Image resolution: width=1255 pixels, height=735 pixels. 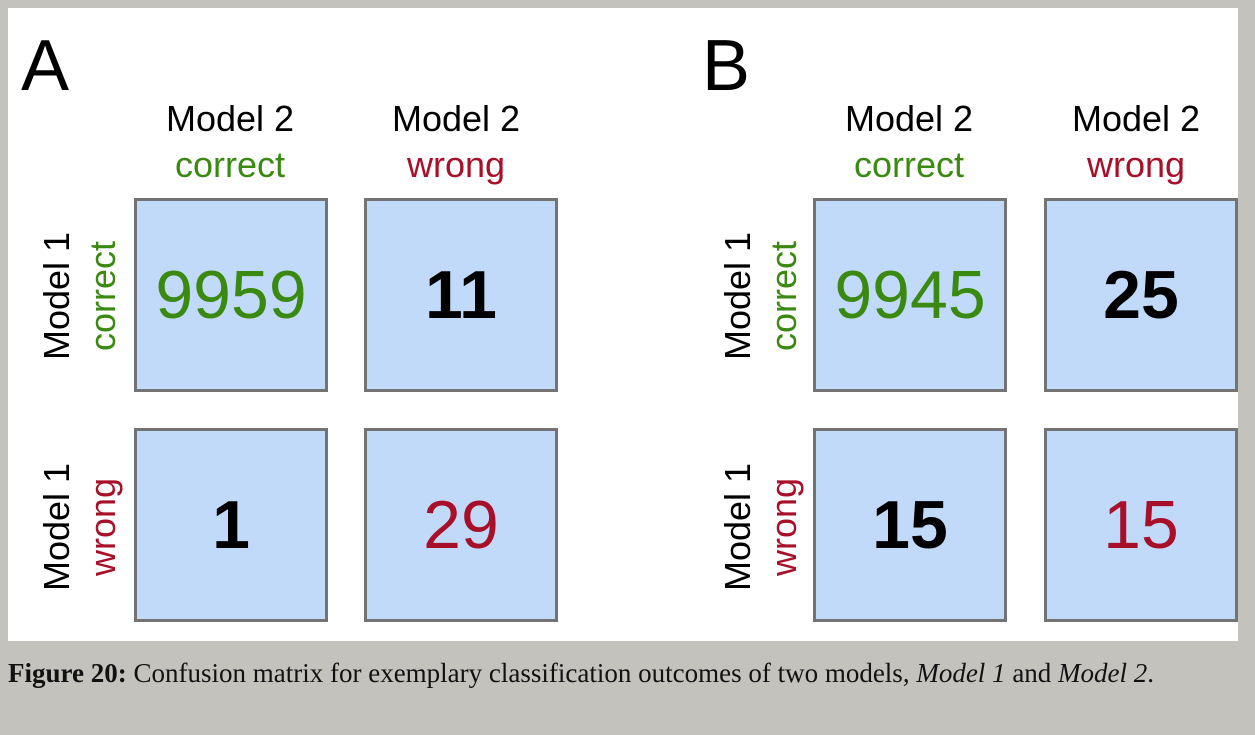 I want to click on panel-b-col-header-wrong: Model 2 wrong, so click(x=1136, y=142).